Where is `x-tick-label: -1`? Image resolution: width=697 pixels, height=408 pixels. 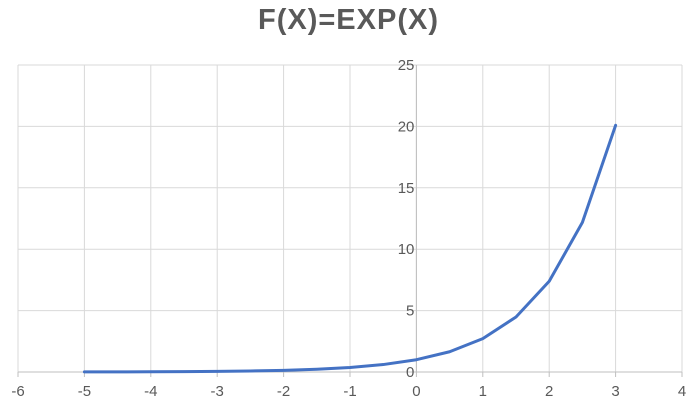 x-tick-label: -1 is located at coordinates (349, 391).